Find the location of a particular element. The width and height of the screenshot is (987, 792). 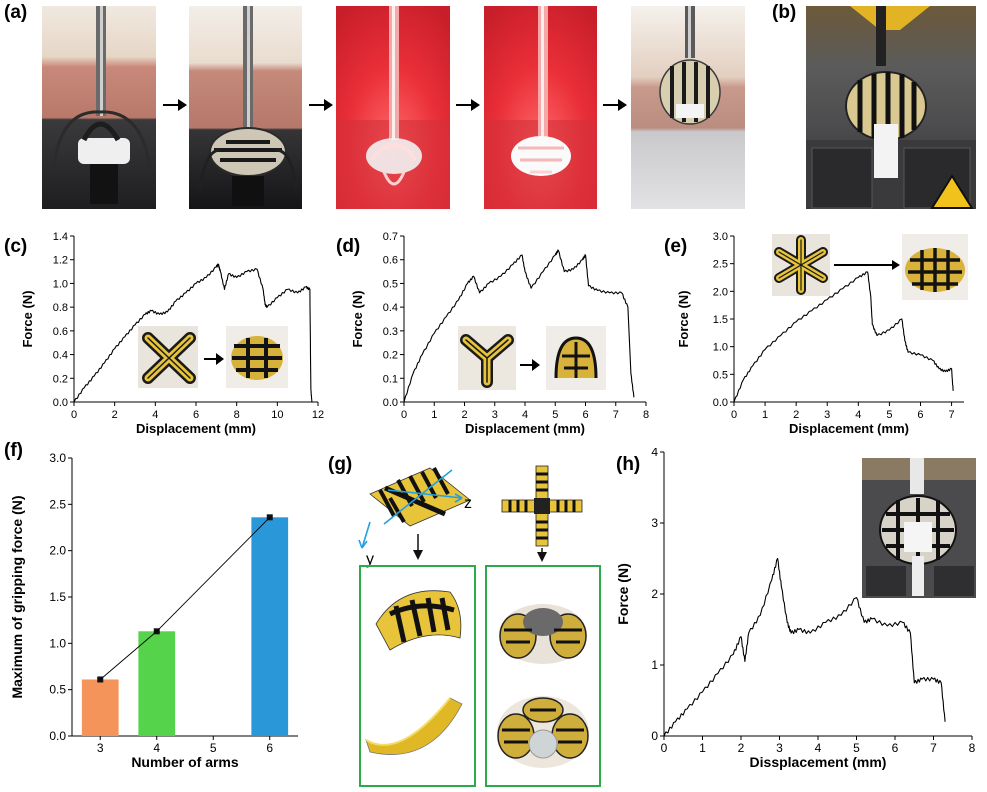

trend-line is located at coordinates (185, 598).